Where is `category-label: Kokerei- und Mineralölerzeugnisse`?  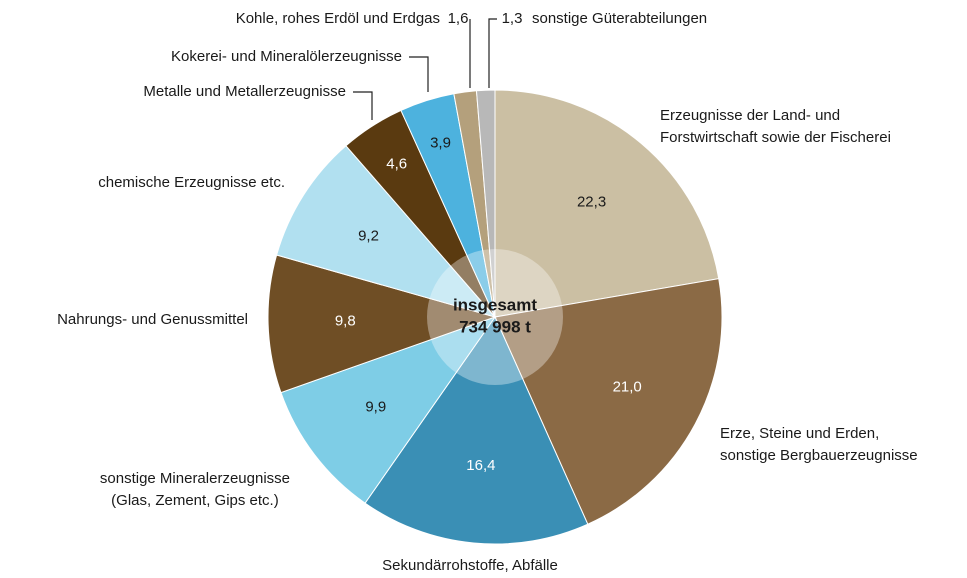 category-label: Kokerei- und Mineralölerzeugnisse is located at coordinates (286, 56).